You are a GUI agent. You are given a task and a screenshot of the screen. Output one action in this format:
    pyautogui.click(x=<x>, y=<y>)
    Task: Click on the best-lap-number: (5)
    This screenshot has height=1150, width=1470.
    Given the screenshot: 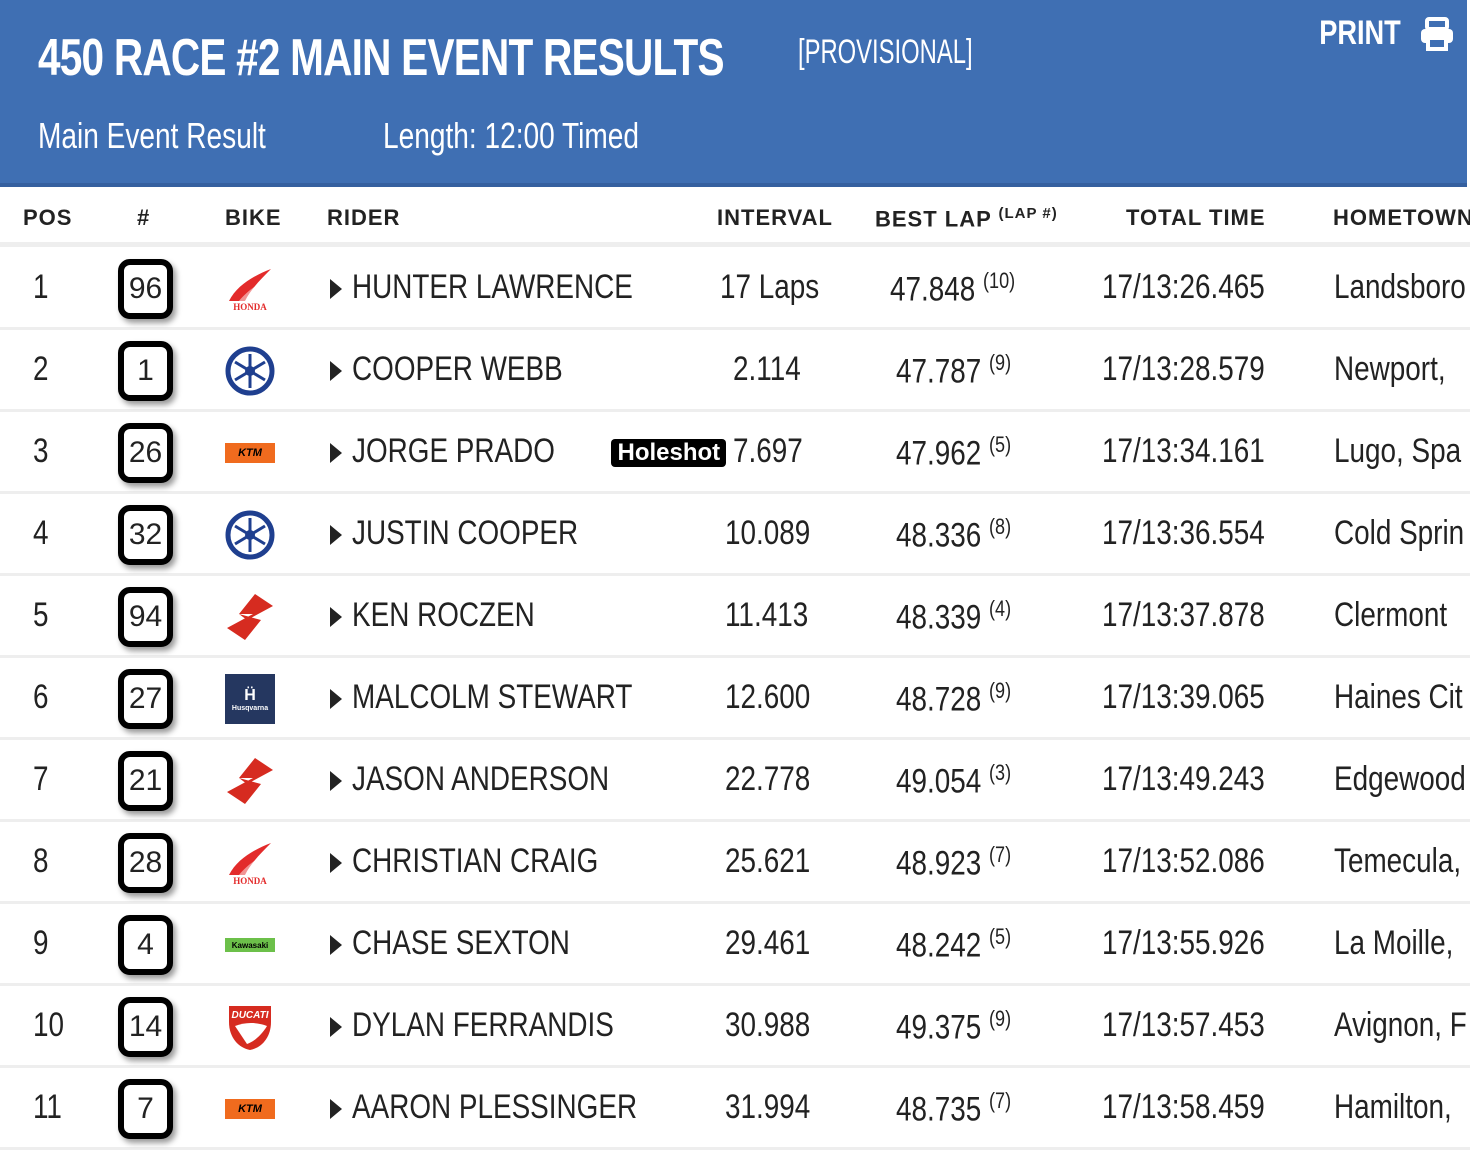 What is the action you would take?
    pyautogui.click(x=1000, y=936)
    